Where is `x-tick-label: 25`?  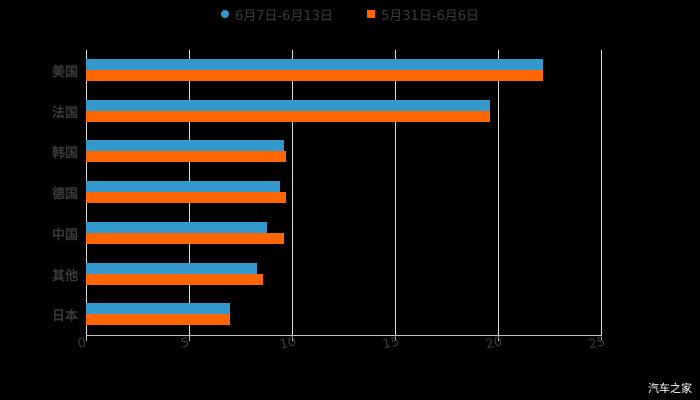
x-tick-label: 25 is located at coordinates (597, 343).